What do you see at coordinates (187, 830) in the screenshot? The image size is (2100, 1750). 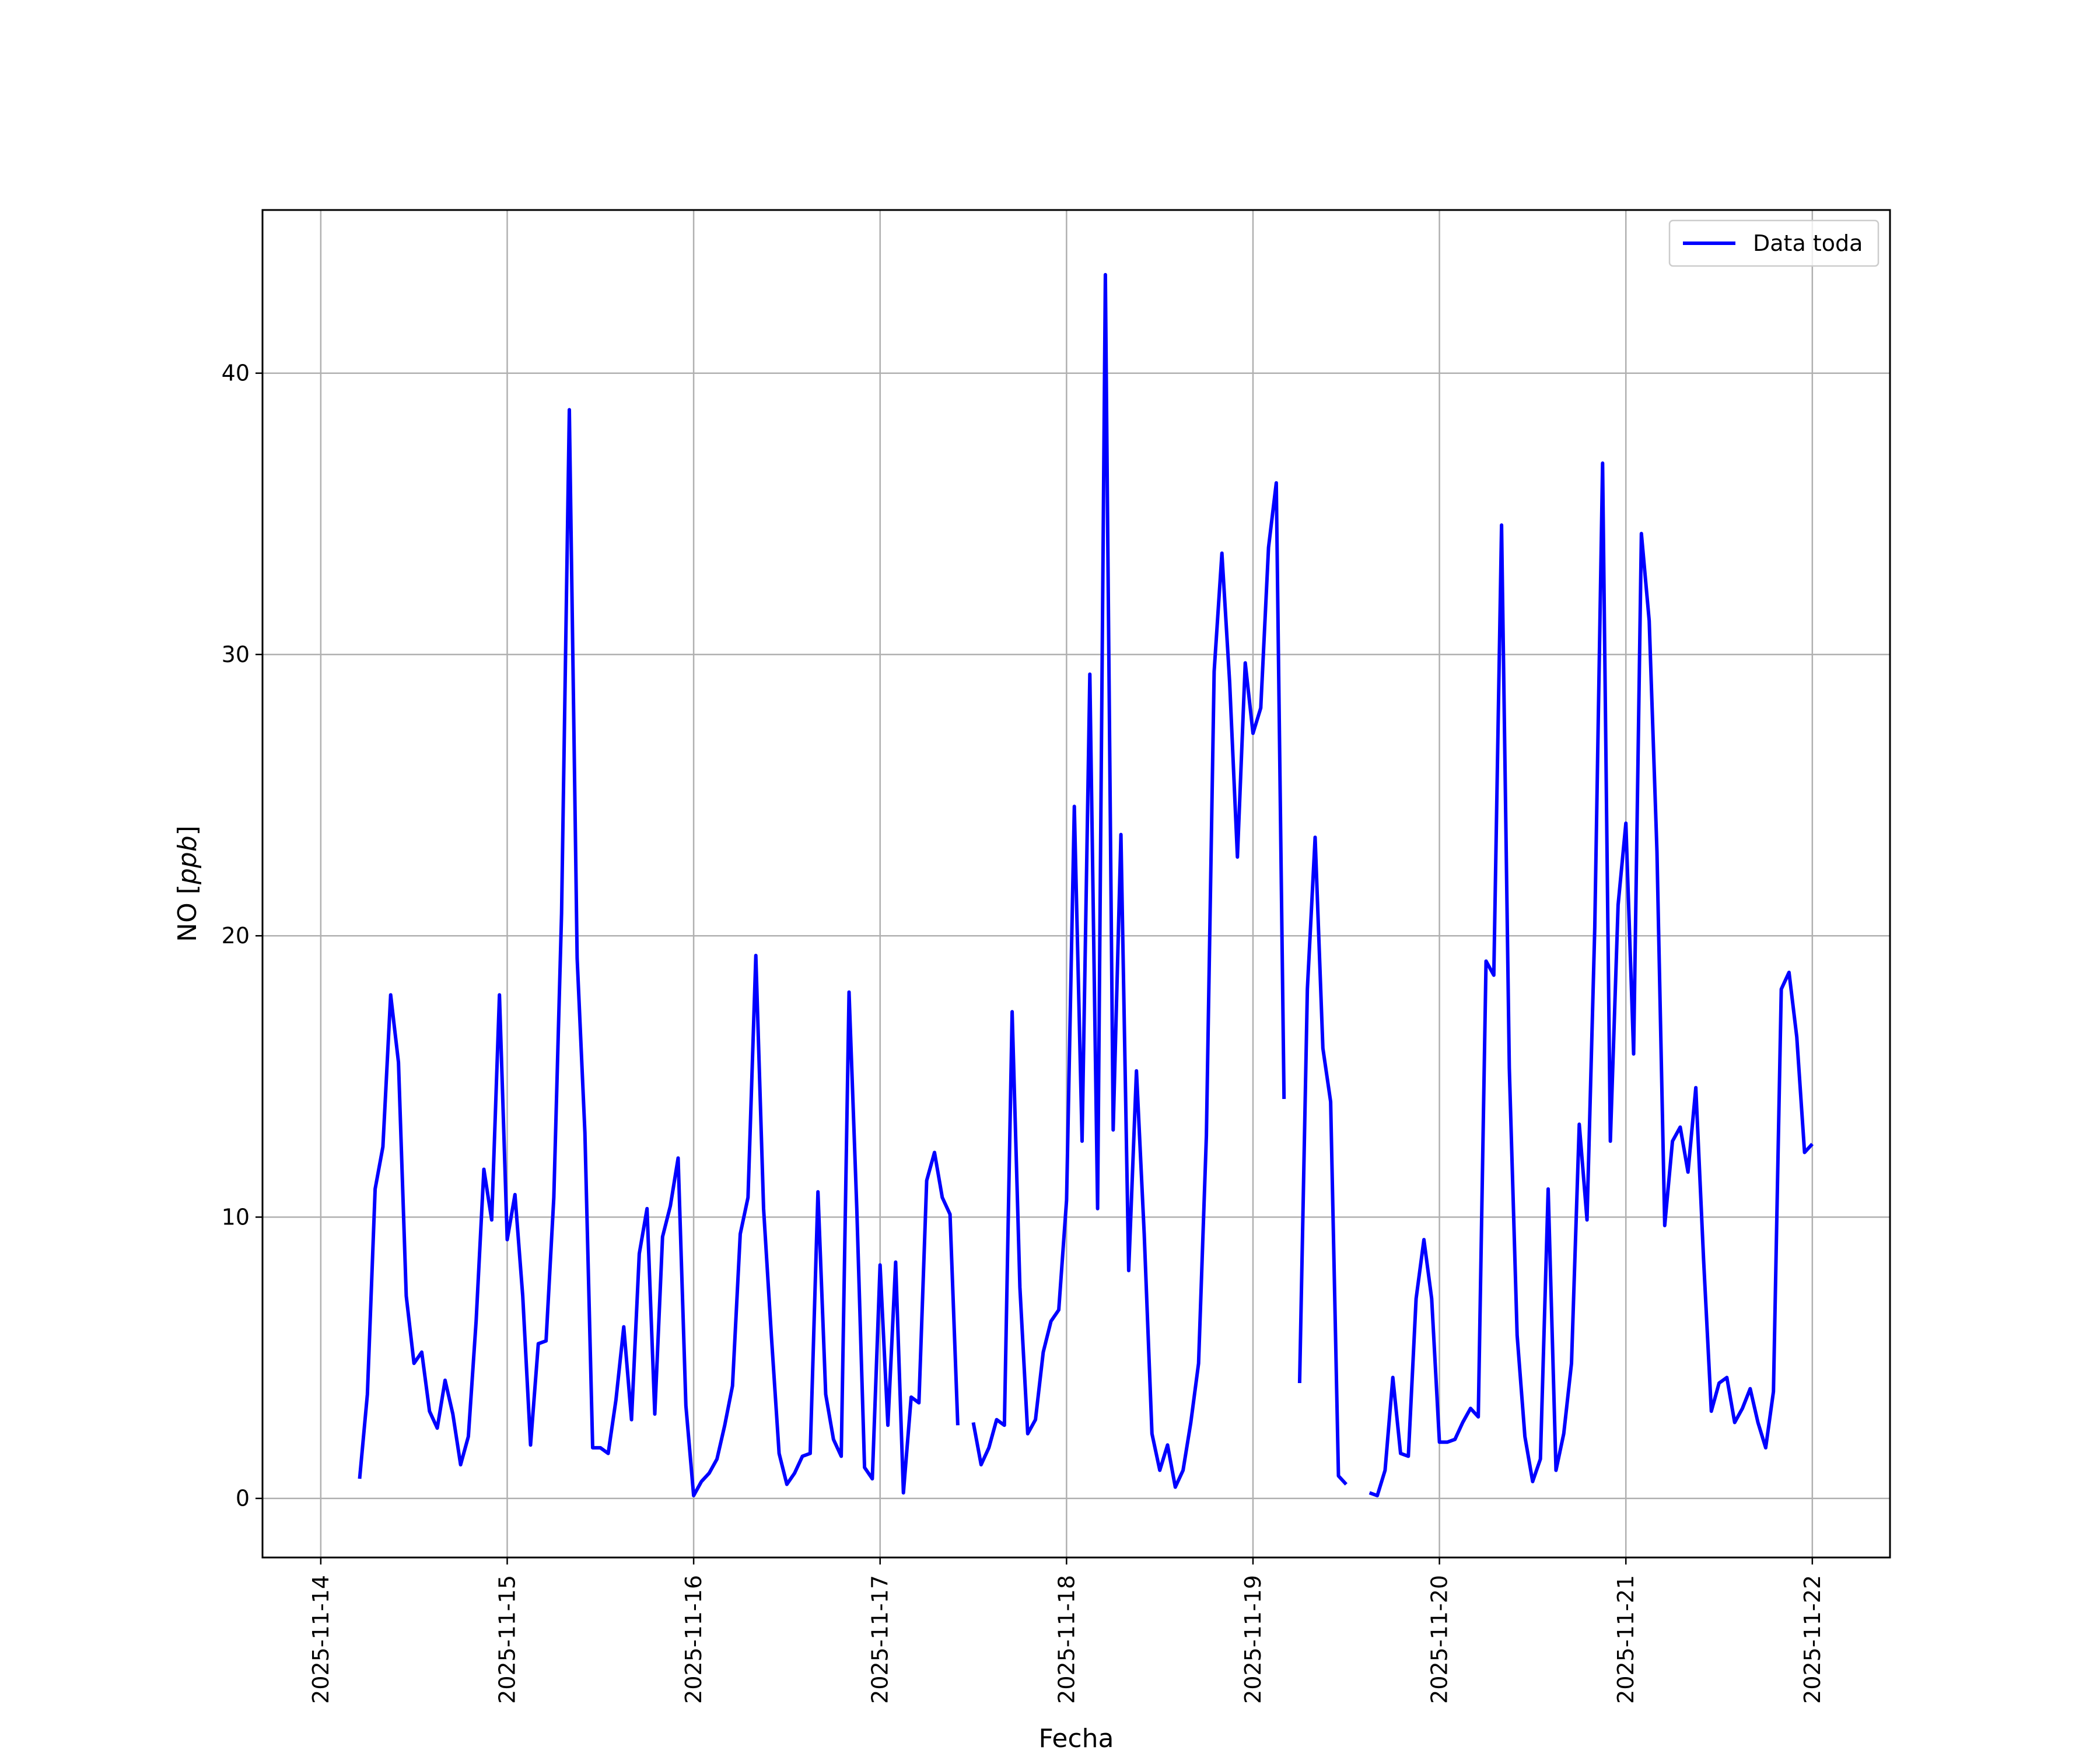 I see `y-axis-label-close: ]` at bounding box center [187, 830].